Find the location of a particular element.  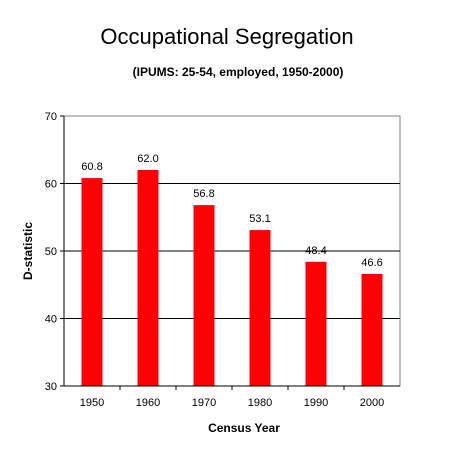

x-tick-label: 1950 is located at coordinates (92, 403).